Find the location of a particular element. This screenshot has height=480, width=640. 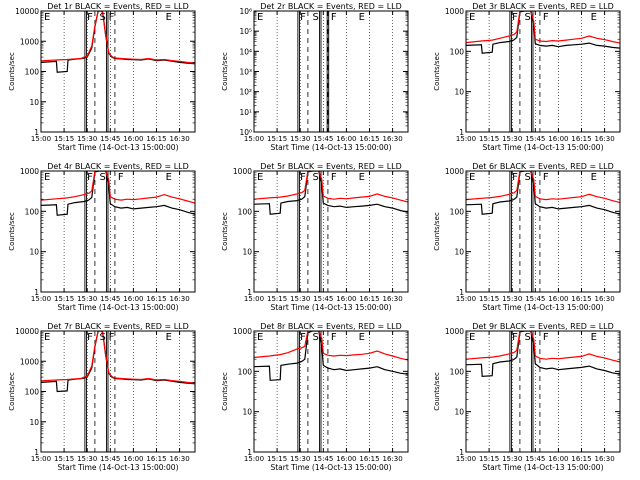

y-tick-label: 10² is located at coordinates (245, 92).